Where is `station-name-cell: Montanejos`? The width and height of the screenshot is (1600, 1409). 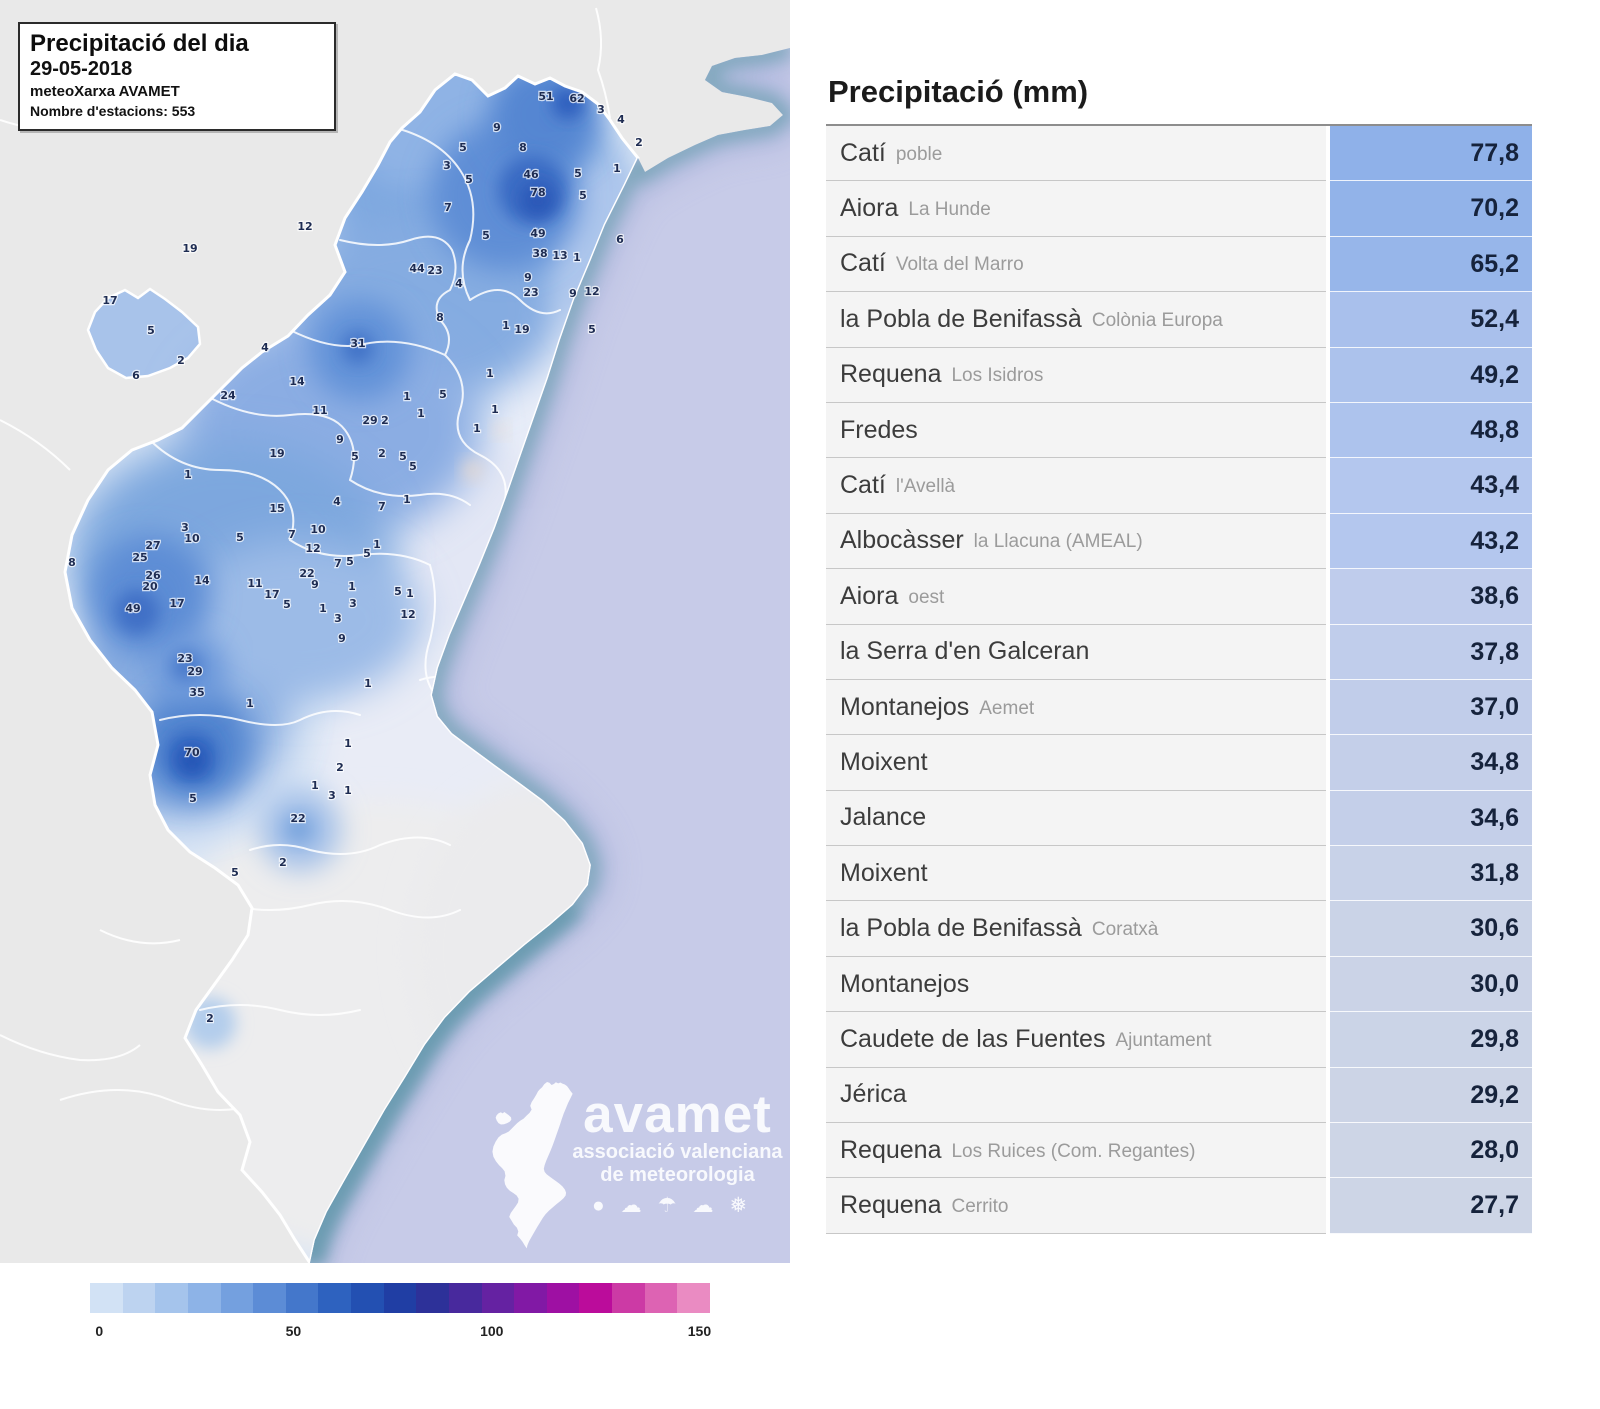 station-name-cell: Montanejos is located at coordinates (1076, 984).